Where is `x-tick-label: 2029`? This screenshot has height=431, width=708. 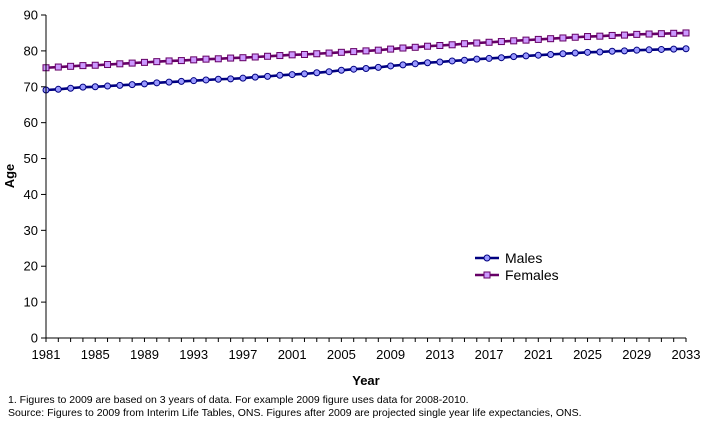
x-tick-label: 2029 is located at coordinates (636, 354).